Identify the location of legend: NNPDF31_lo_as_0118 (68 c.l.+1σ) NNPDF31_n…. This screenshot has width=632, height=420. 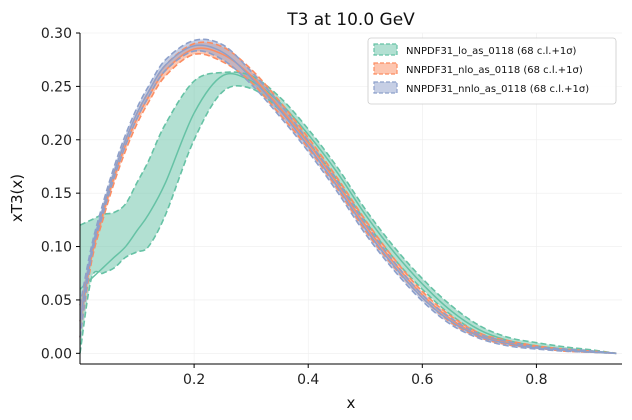
(492, 71).